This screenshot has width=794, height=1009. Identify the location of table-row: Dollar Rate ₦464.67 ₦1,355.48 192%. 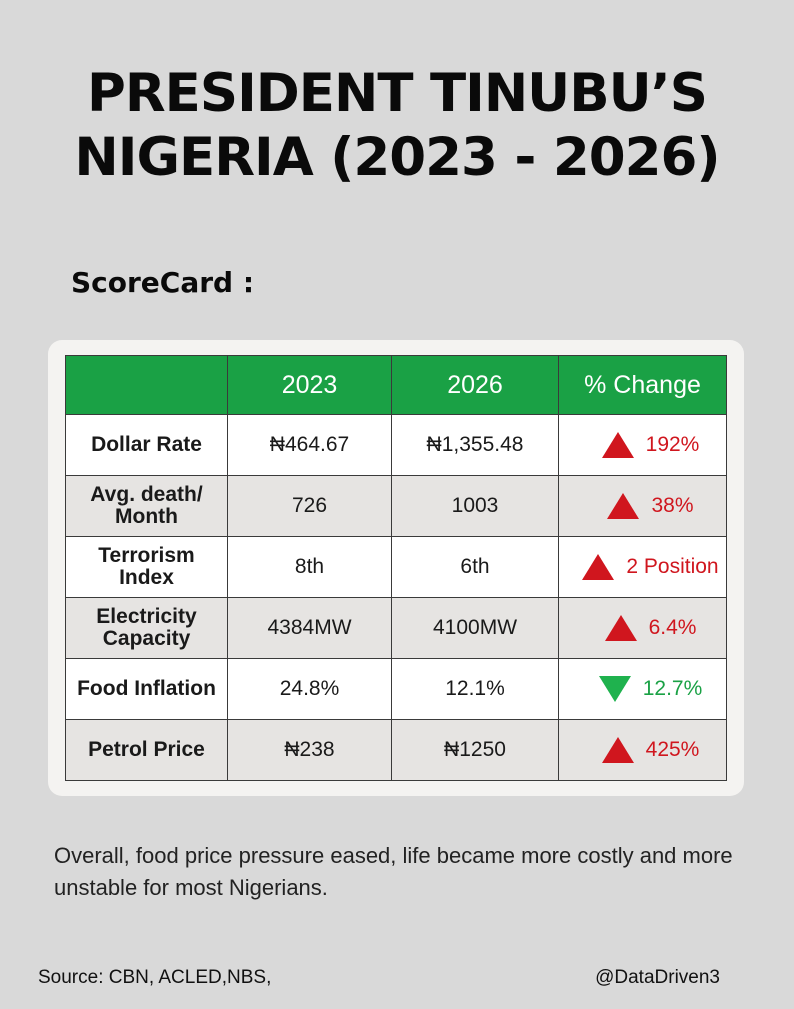
(396, 445).